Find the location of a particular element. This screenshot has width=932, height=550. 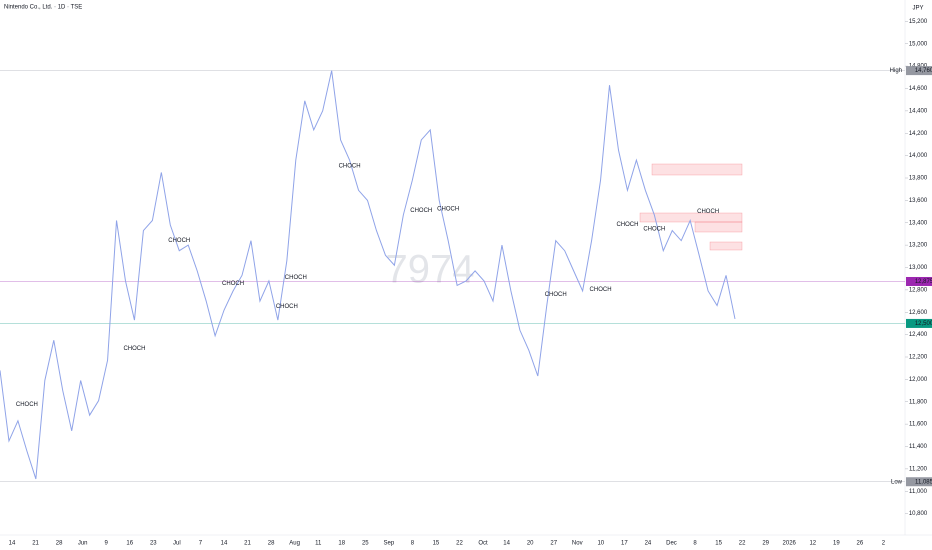

x-tick-label: 25 is located at coordinates (365, 544).